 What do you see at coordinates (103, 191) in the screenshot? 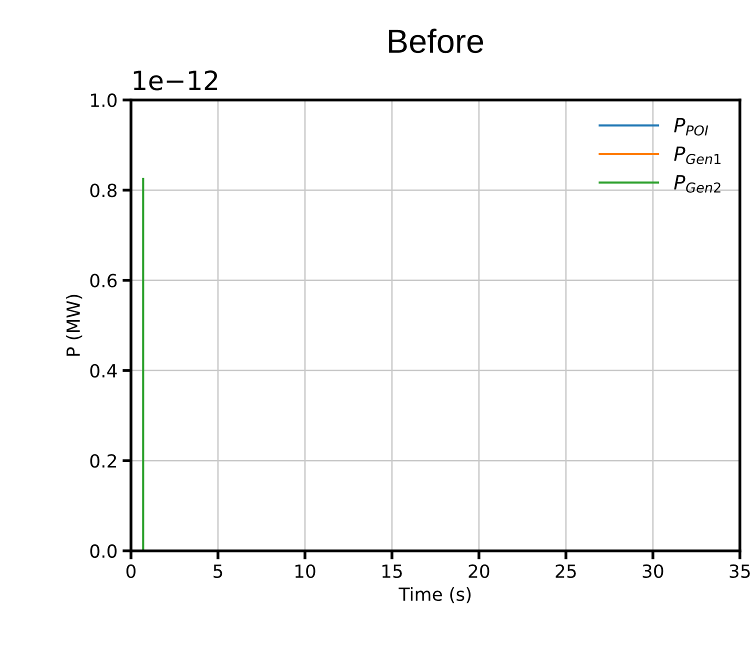
I see `y-tick-label: 0.8` at bounding box center [103, 191].